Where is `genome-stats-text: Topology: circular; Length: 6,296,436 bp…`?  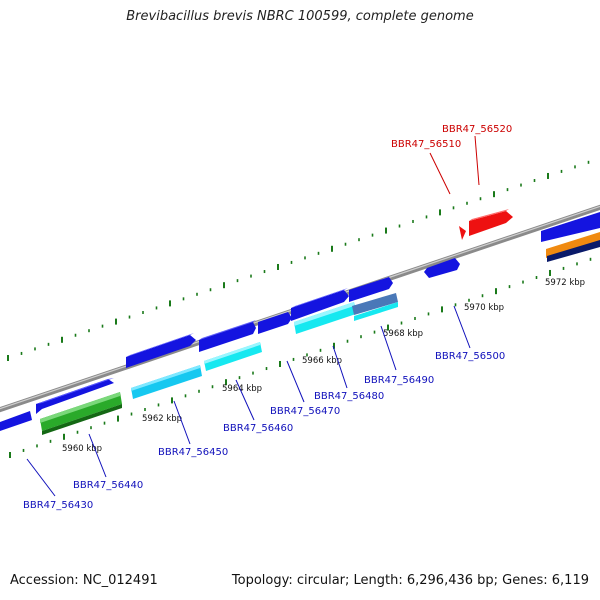 genome-stats-text: Topology: circular; Length: 6,296,436 bp… is located at coordinates (410, 580).